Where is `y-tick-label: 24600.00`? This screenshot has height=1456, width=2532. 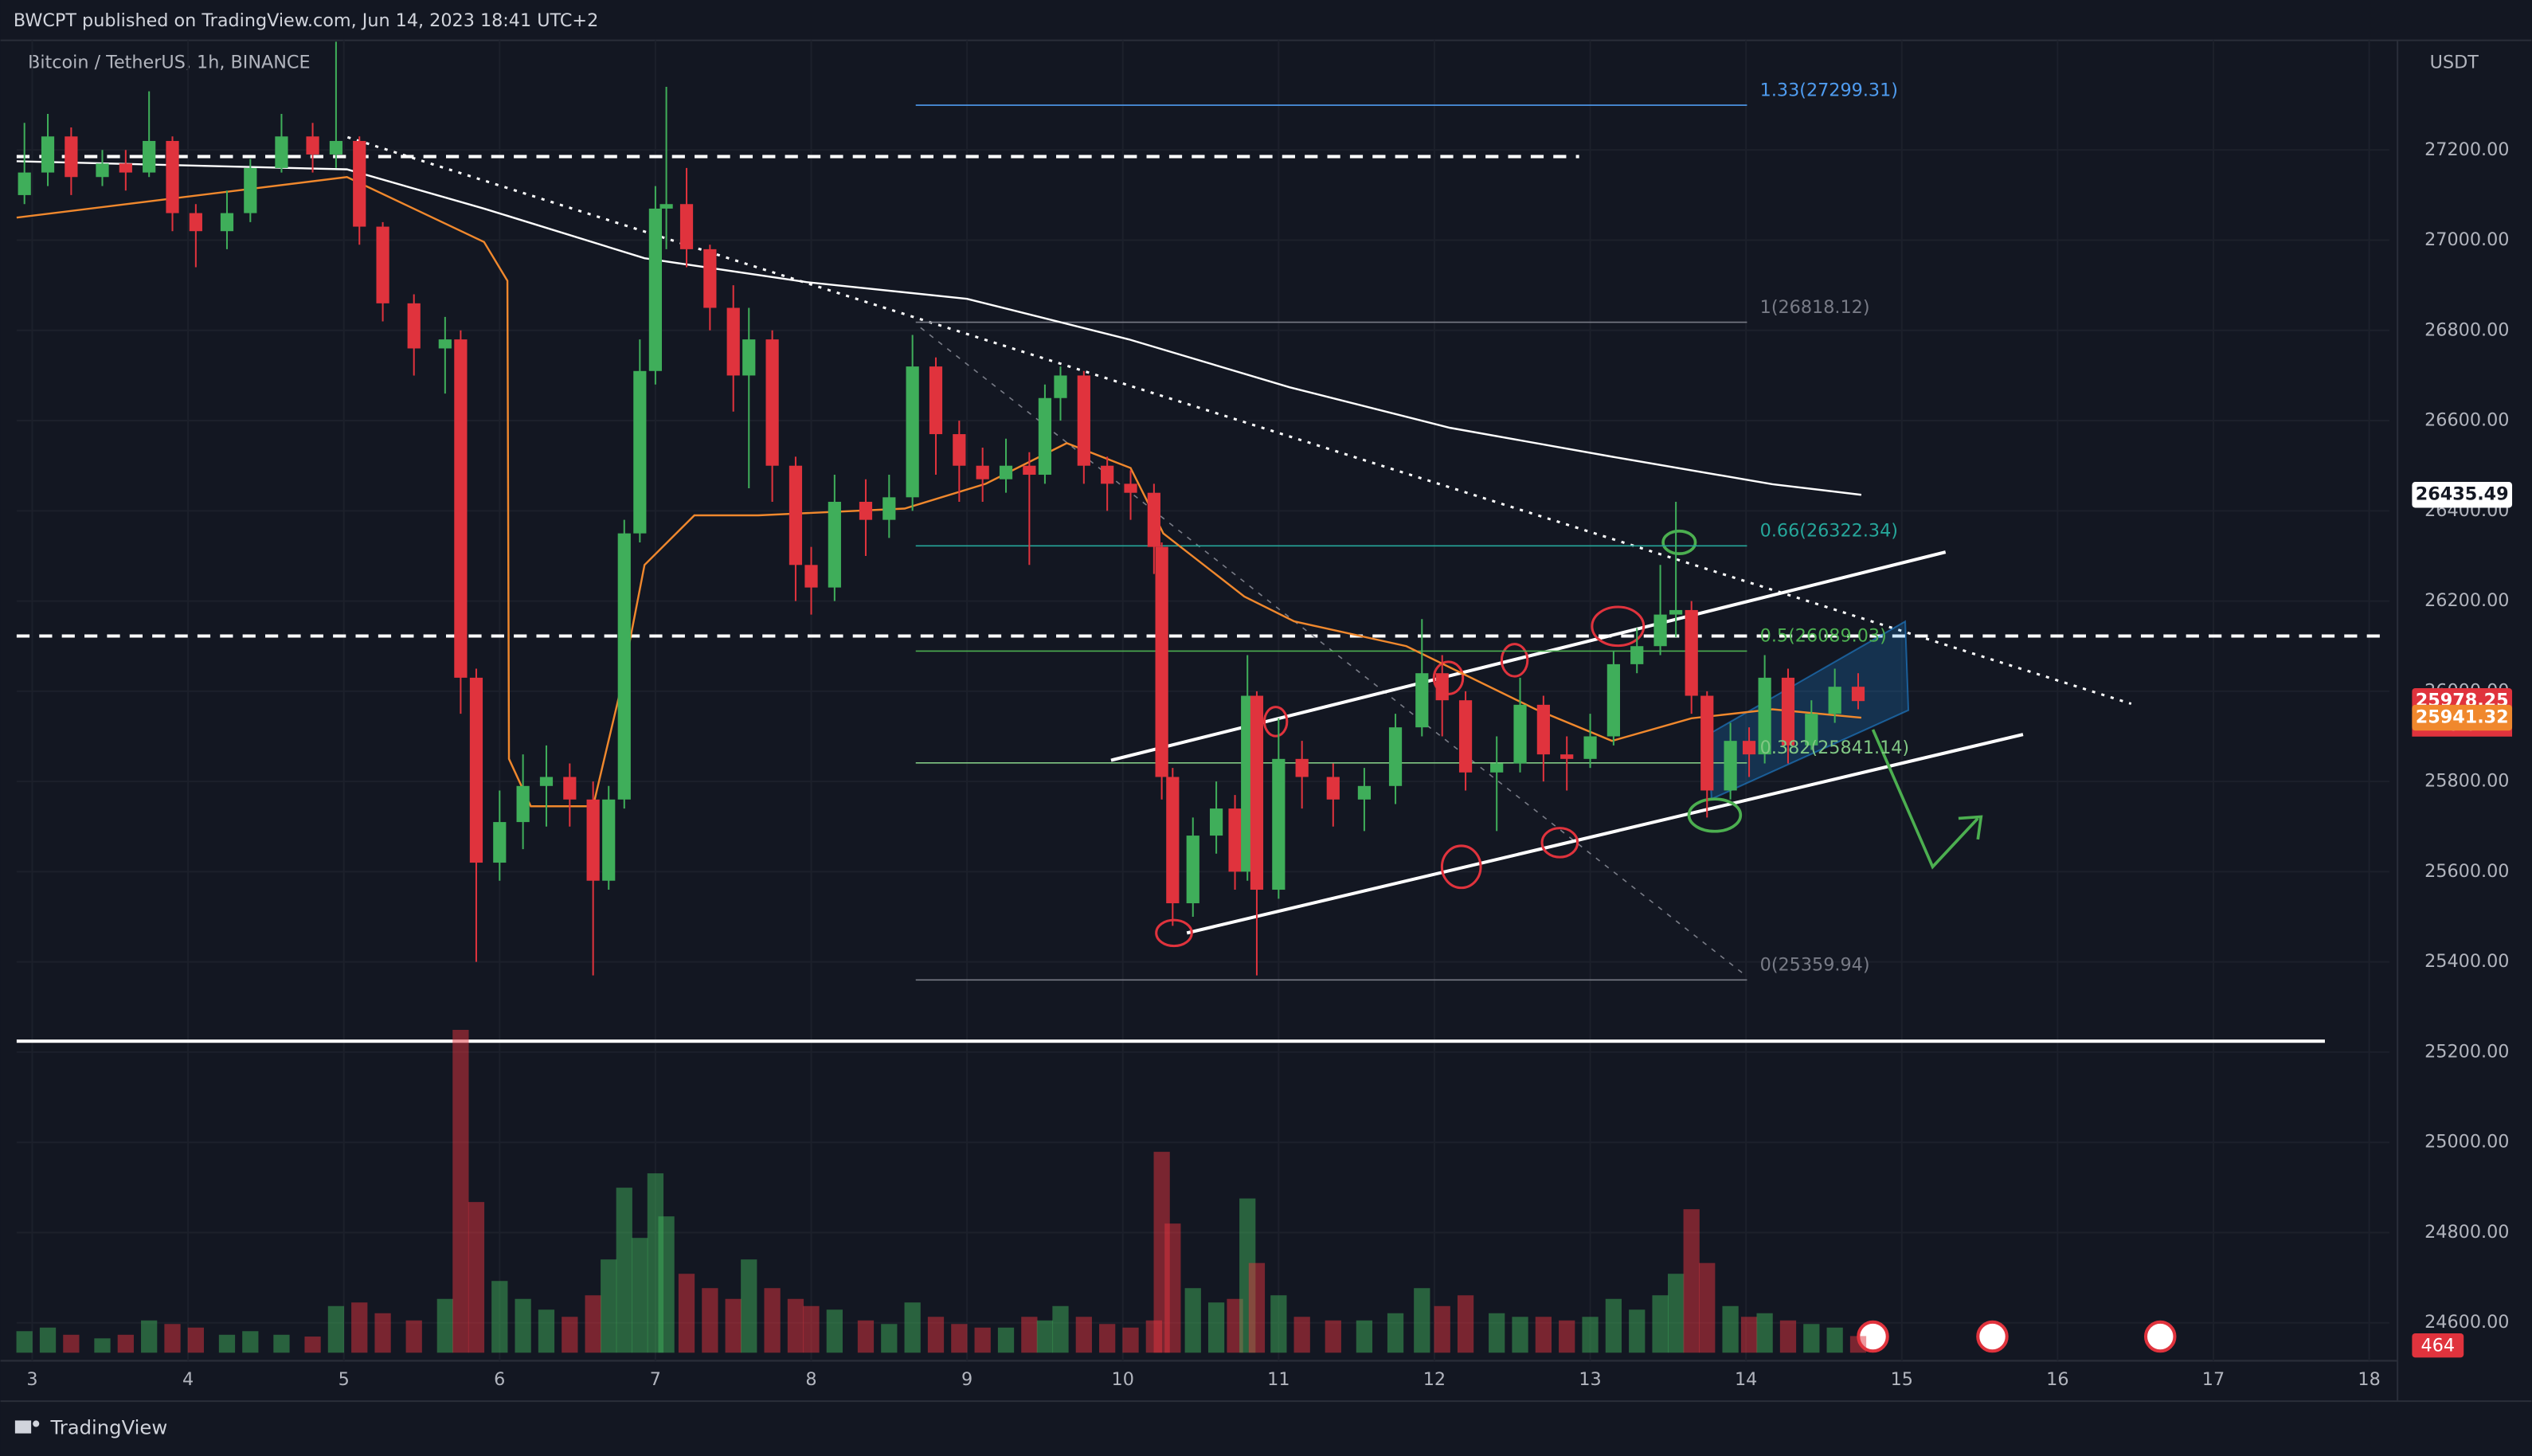
y-tick-label: 24600.00 is located at coordinates (2466, 1322).